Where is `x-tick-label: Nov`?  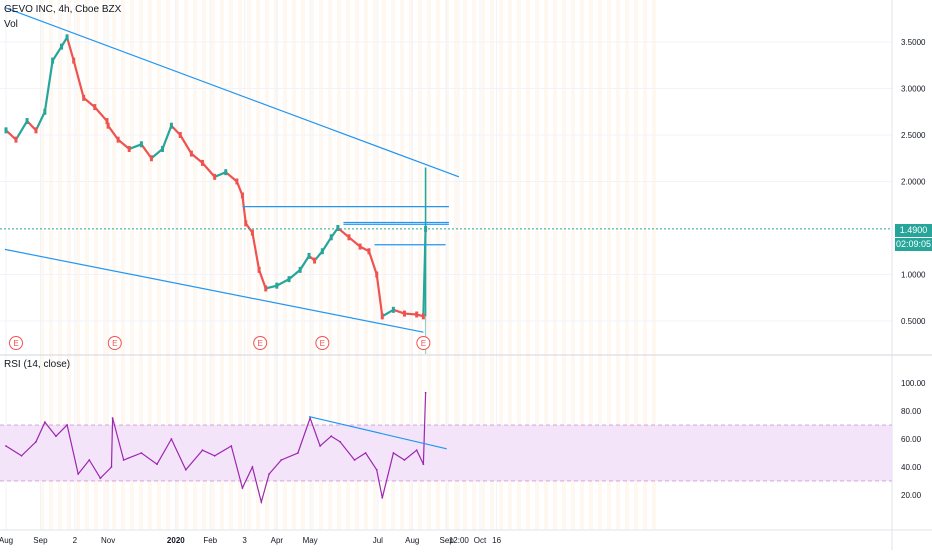 x-tick-label: Nov is located at coordinates (108, 540).